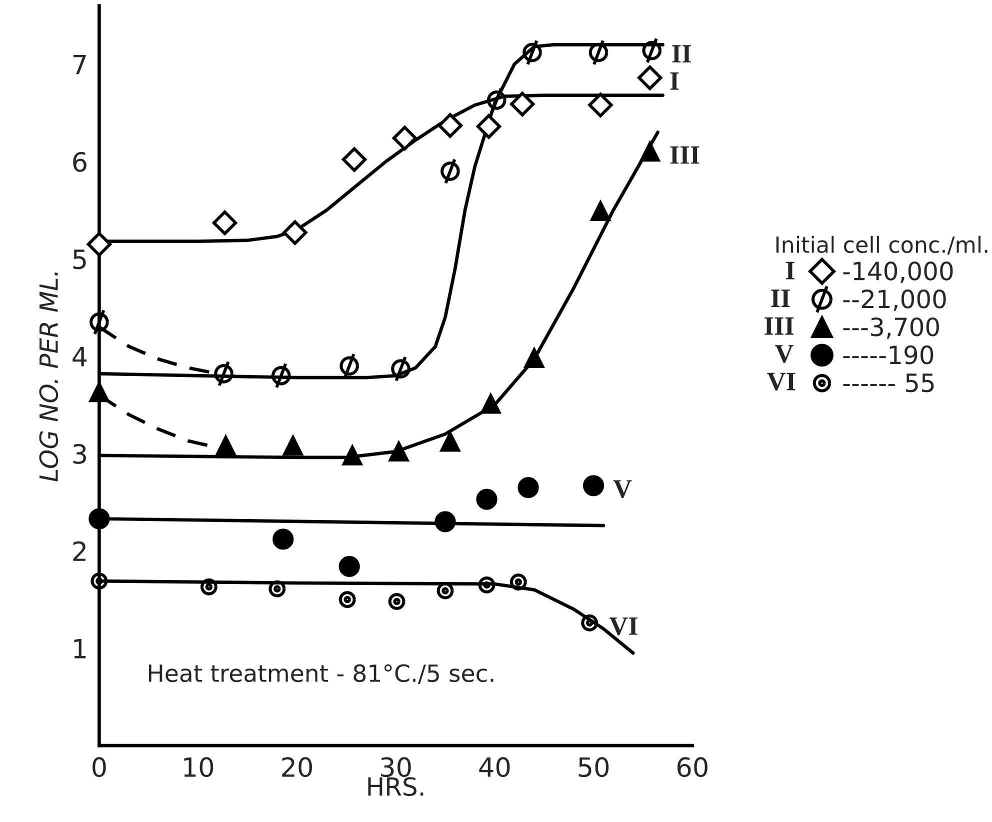 This screenshot has height=822, width=992. I want to click on annotation: II, so click(681, 53).